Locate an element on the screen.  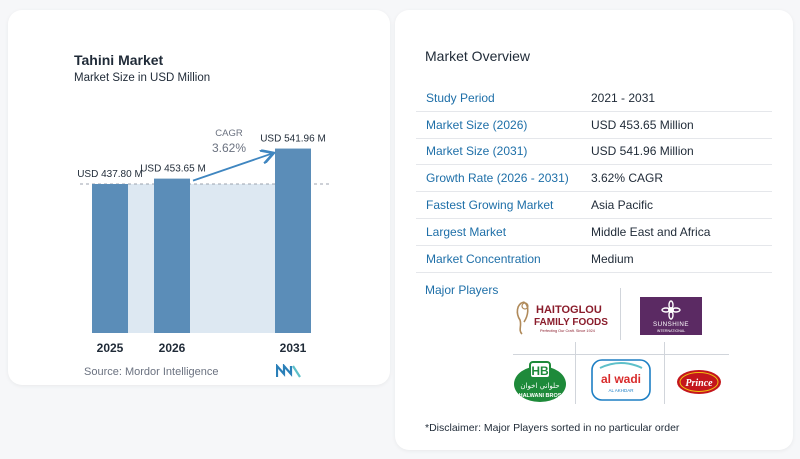
overview-row: Study Period 2021 - 2031 is located at coordinates (594, 98).